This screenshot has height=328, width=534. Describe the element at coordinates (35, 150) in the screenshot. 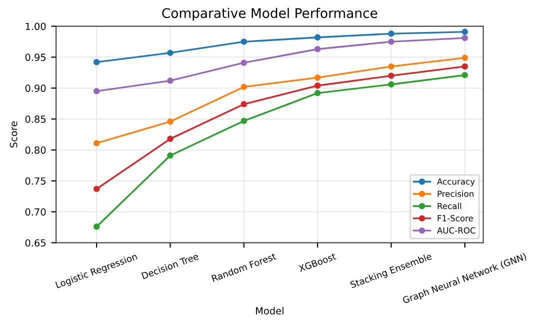

I see `y-tick-label: 0.80` at that location.